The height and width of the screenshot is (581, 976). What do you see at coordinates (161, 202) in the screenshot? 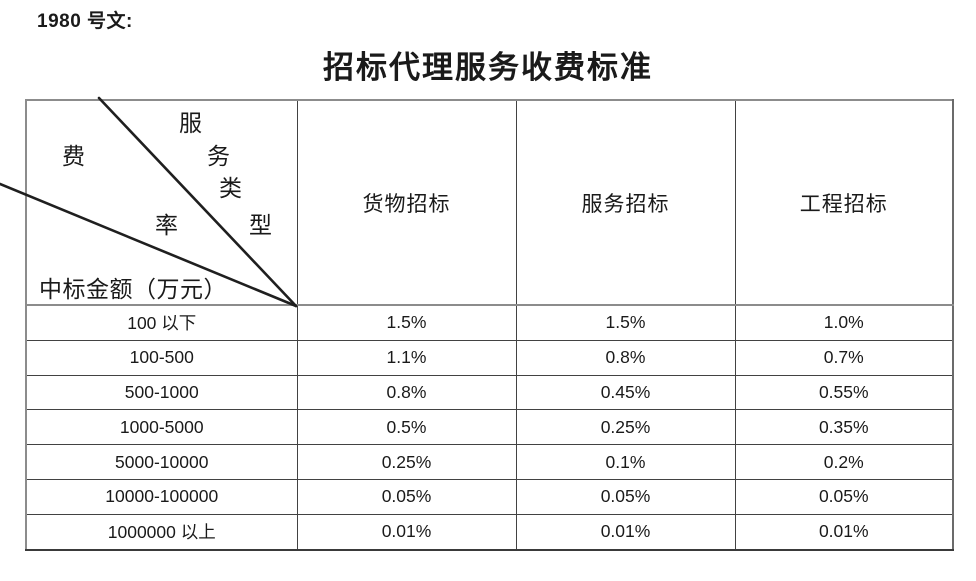
I see `diagonal-corner-cell: 费 率 服 务 类 型 中标金额（万元）` at bounding box center [161, 202].